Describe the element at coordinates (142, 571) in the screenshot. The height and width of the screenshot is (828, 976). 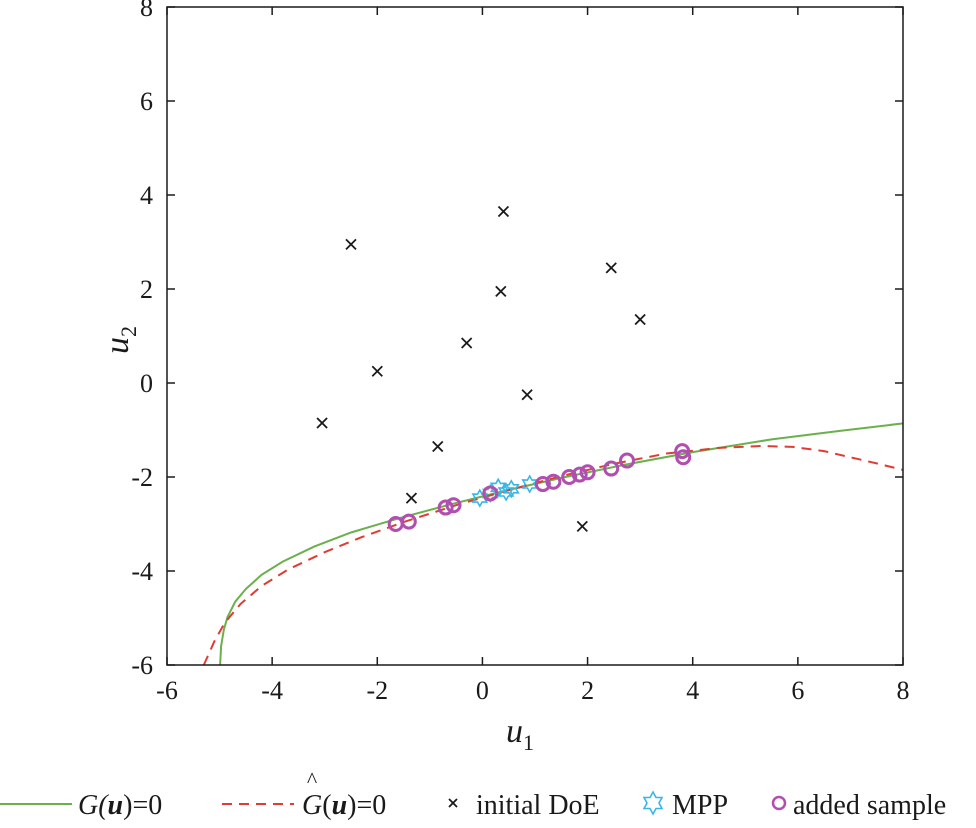
I see `y-tick-label: -4` at that location.